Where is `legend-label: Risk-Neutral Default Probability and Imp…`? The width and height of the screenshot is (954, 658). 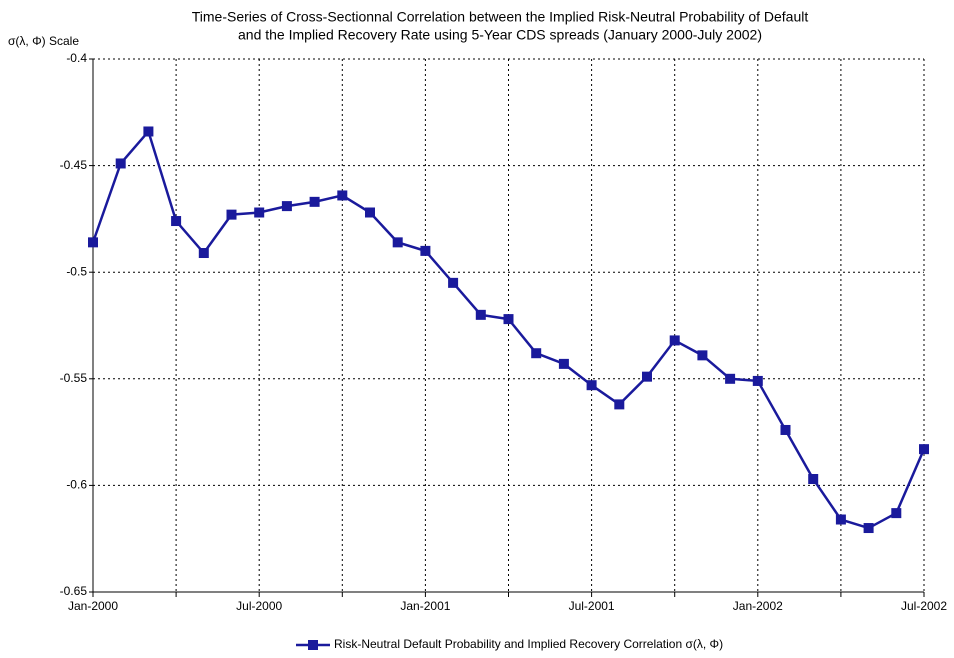
legend-label: Risk-Neutral Default Probability and Imp… is located at coordinates (528, 644).